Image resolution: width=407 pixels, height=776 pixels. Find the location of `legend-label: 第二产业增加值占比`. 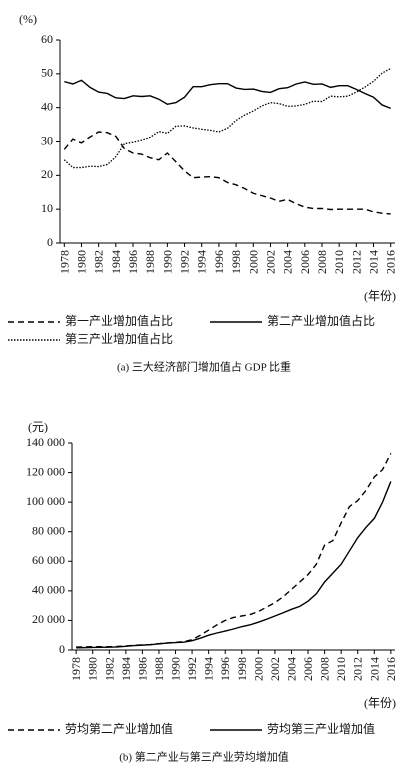

legend-label: 第二产业增加值占比 is located at coordinates (321, 320).